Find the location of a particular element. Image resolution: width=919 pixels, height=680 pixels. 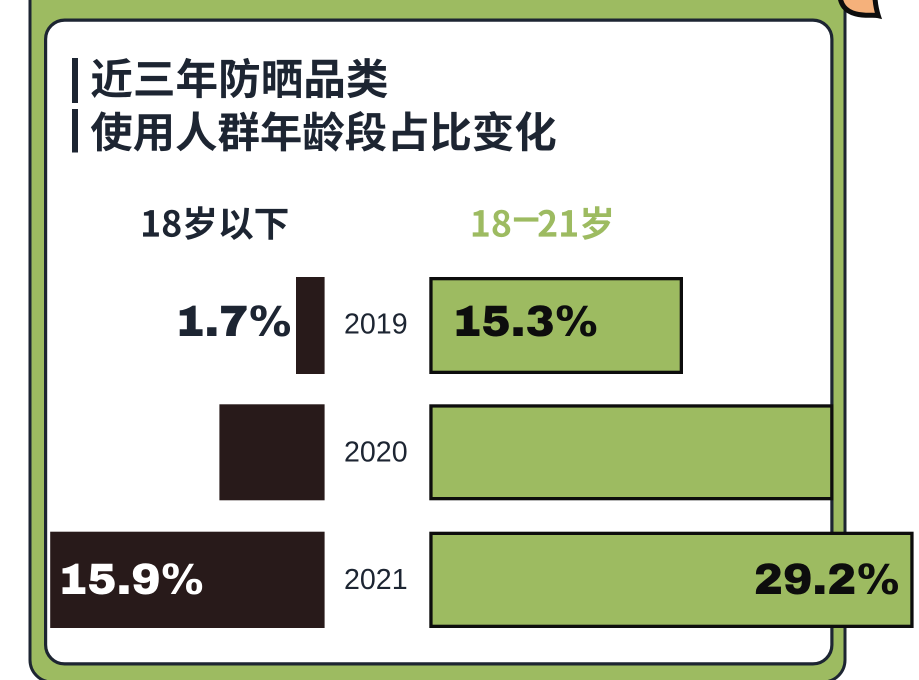

svg-text: 2019 is located at coordinates (376, 324).